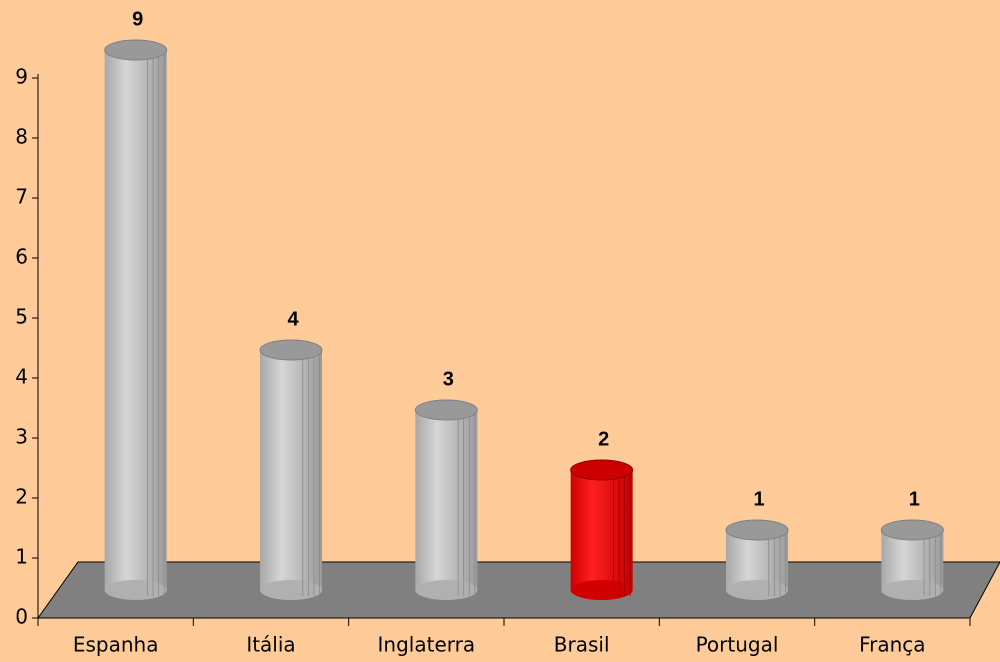 The height and width of the screenshot is (662, 1000). What do you see at coordinates (293, 319) in the screenshot?
I see `value-label: 4` at bounding box center [293, 319].